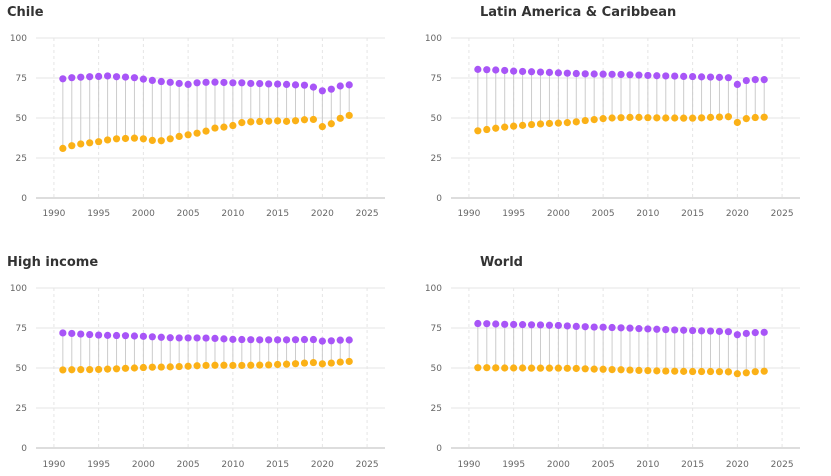 Image resolution: width=831 pixels, height=476 pixels. I want to click on x-tick-label: 2015, so click(277, 214).